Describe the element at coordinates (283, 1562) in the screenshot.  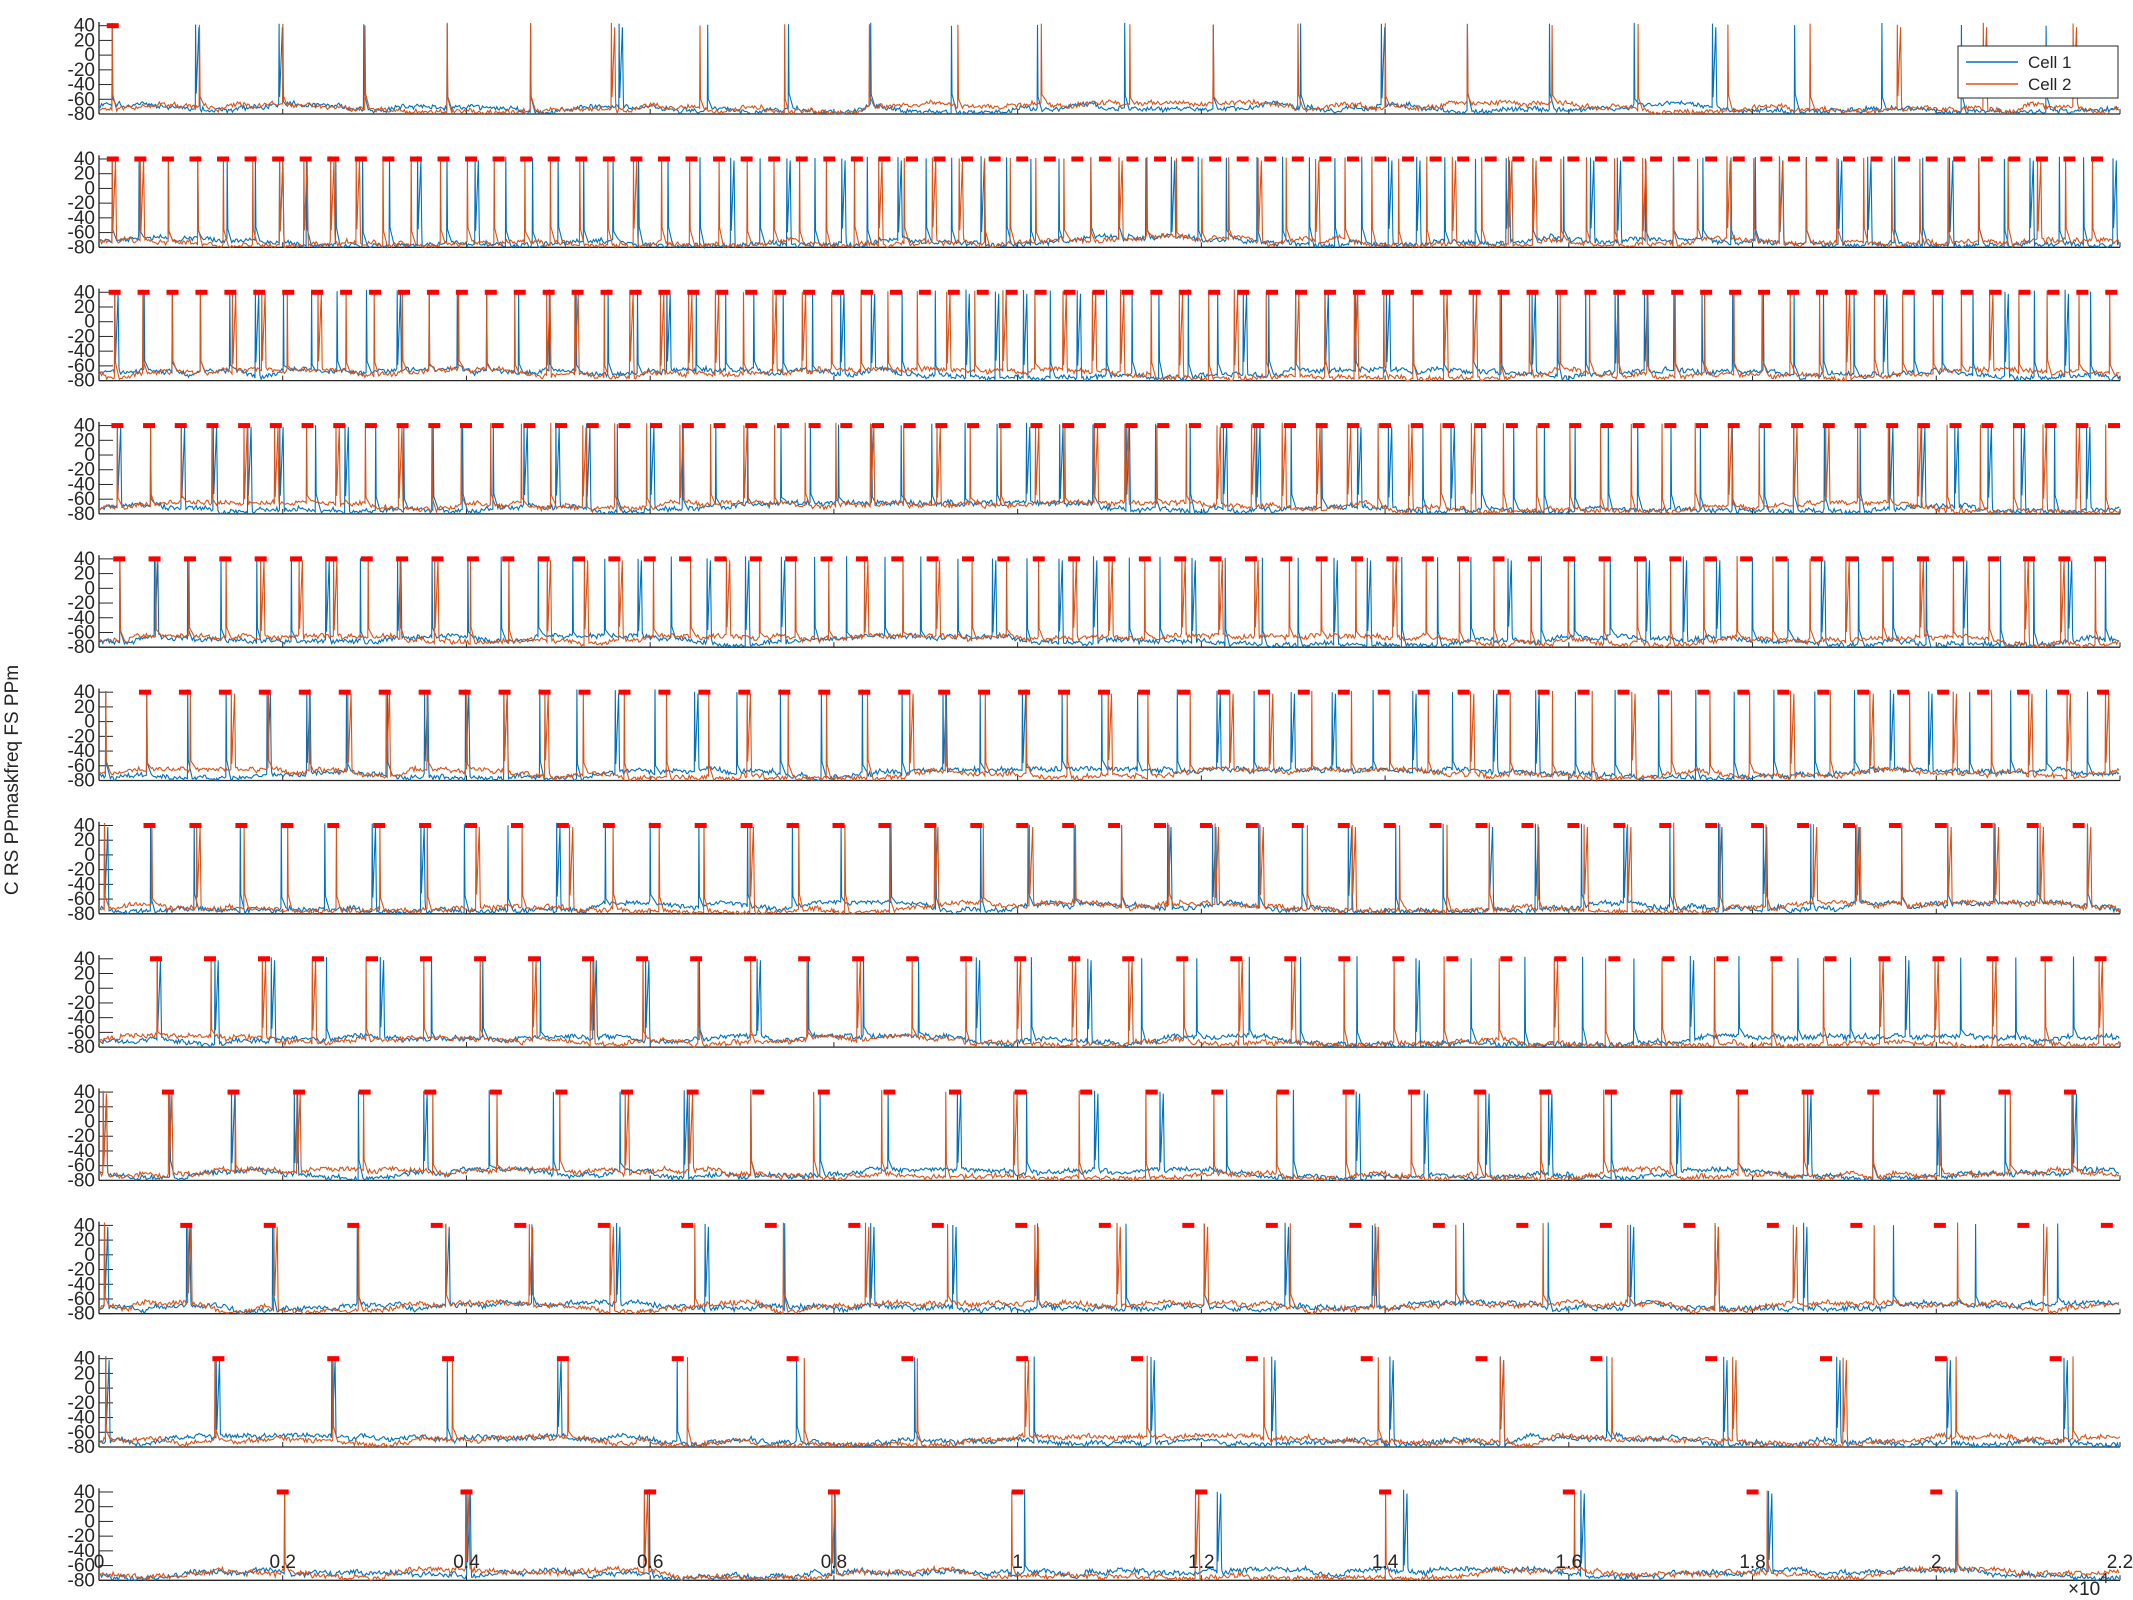
I see `x-tick-label: 0.2` at that location.